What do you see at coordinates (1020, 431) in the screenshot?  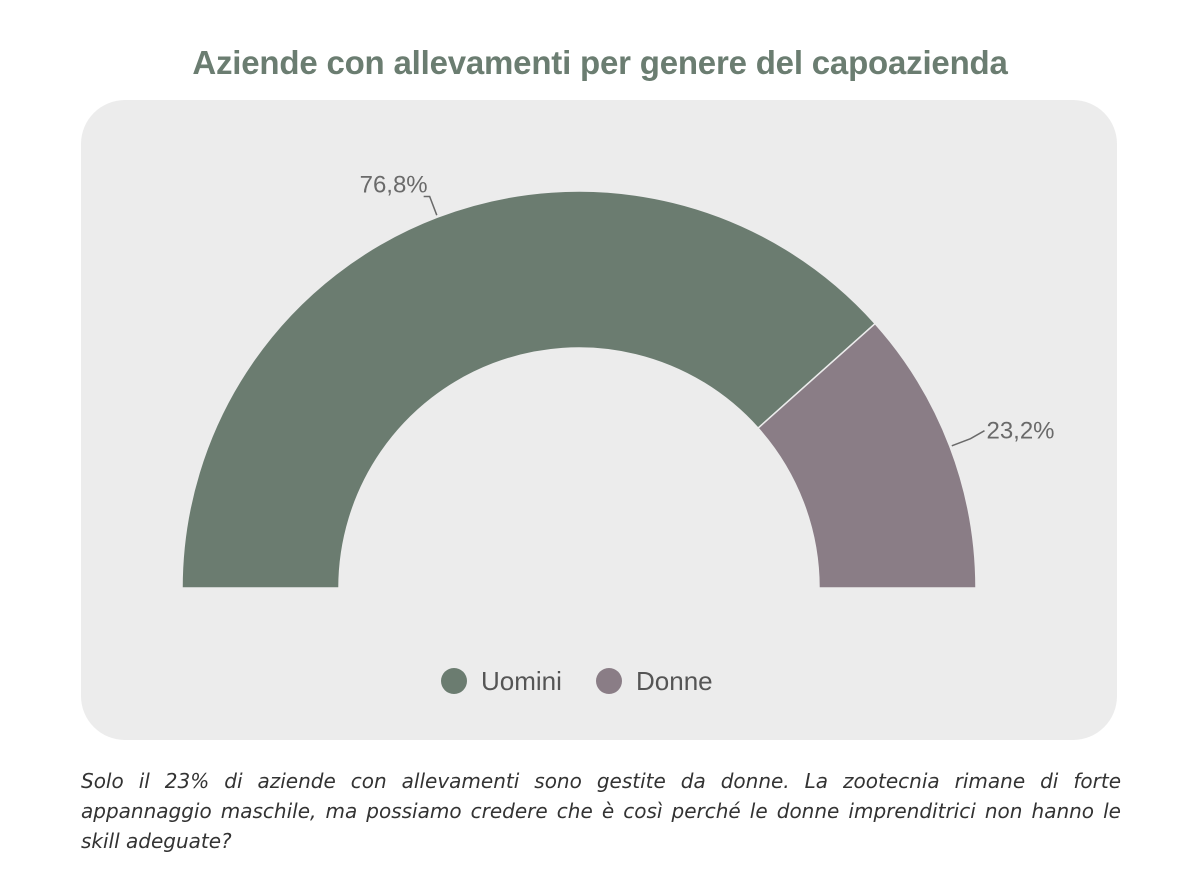 I see `value-label-donne: 23,2%` at bounding box center [1020, 431].